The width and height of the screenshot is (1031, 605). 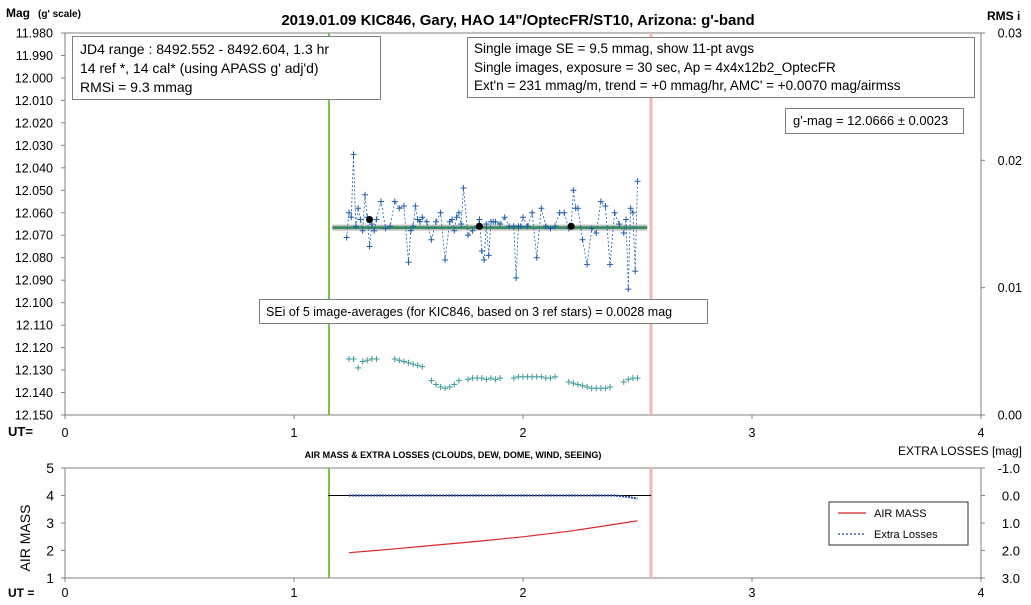 I want to click on top-series-group, so click(x=490, y=271).